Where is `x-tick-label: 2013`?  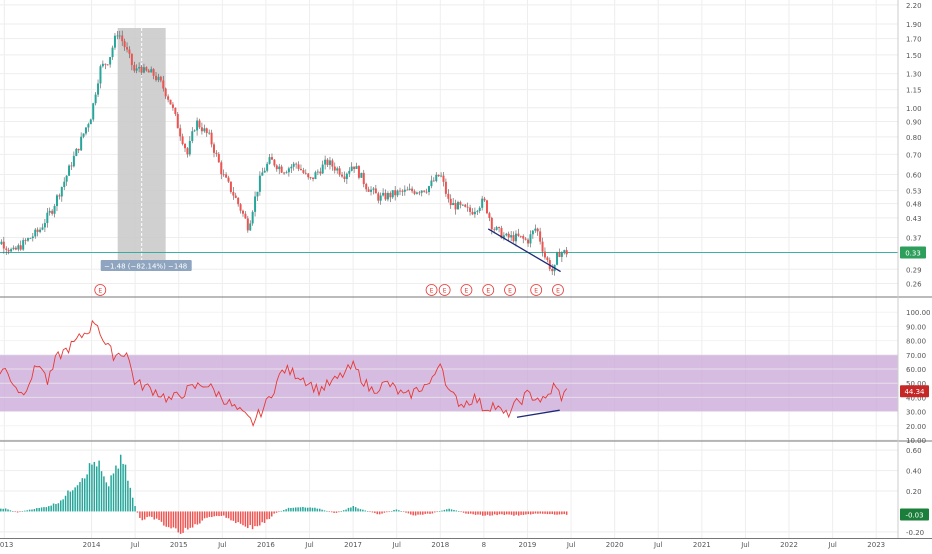 x-tick-label: 2013 is located at coordinates (6, 545).